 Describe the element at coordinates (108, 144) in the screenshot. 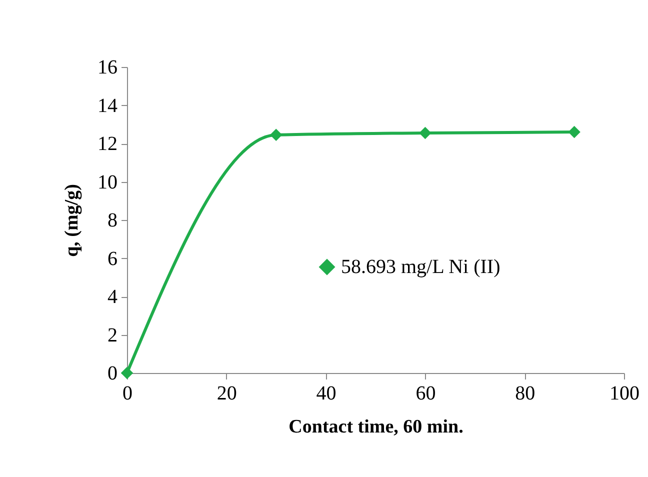

I see `y-tick-label: 12` at that location.